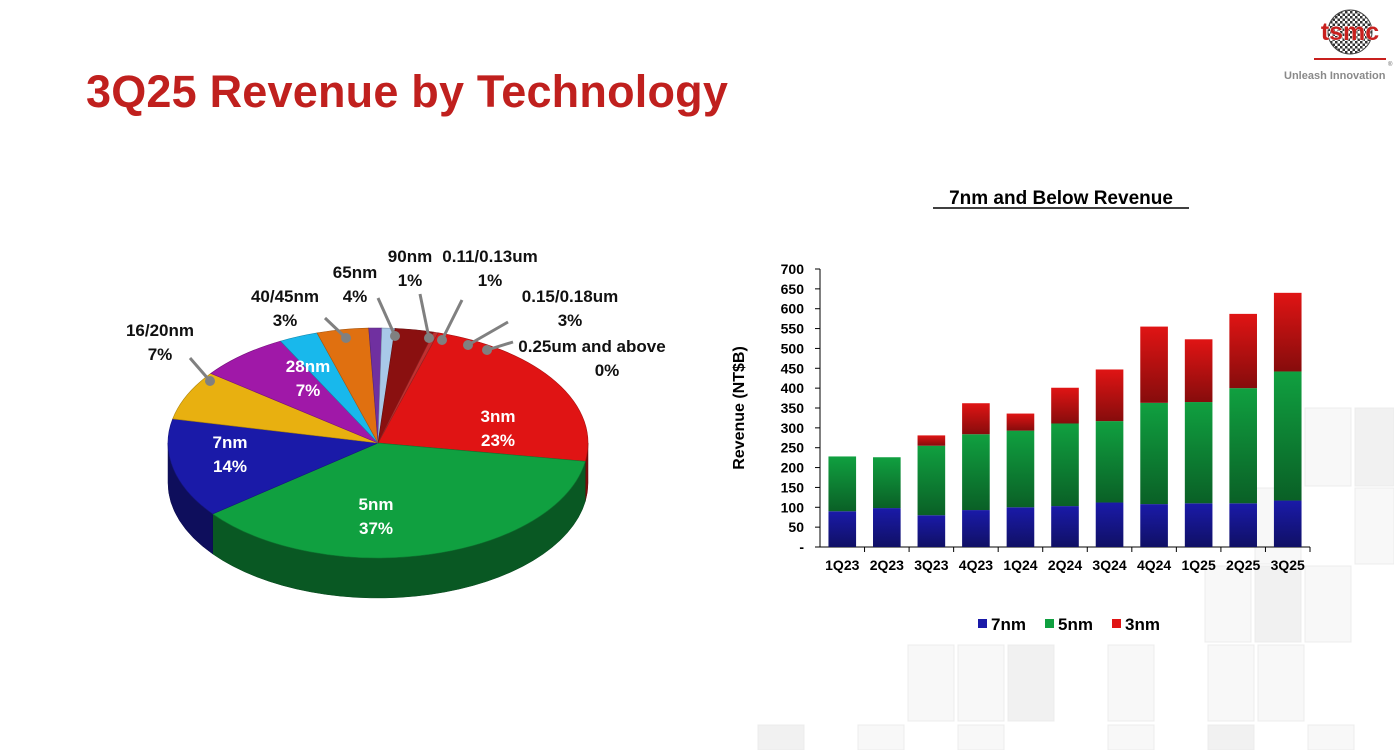  Describe the element at coordinates (801, 547) in the screenshot. I see `y-tick-label: -` at that location.